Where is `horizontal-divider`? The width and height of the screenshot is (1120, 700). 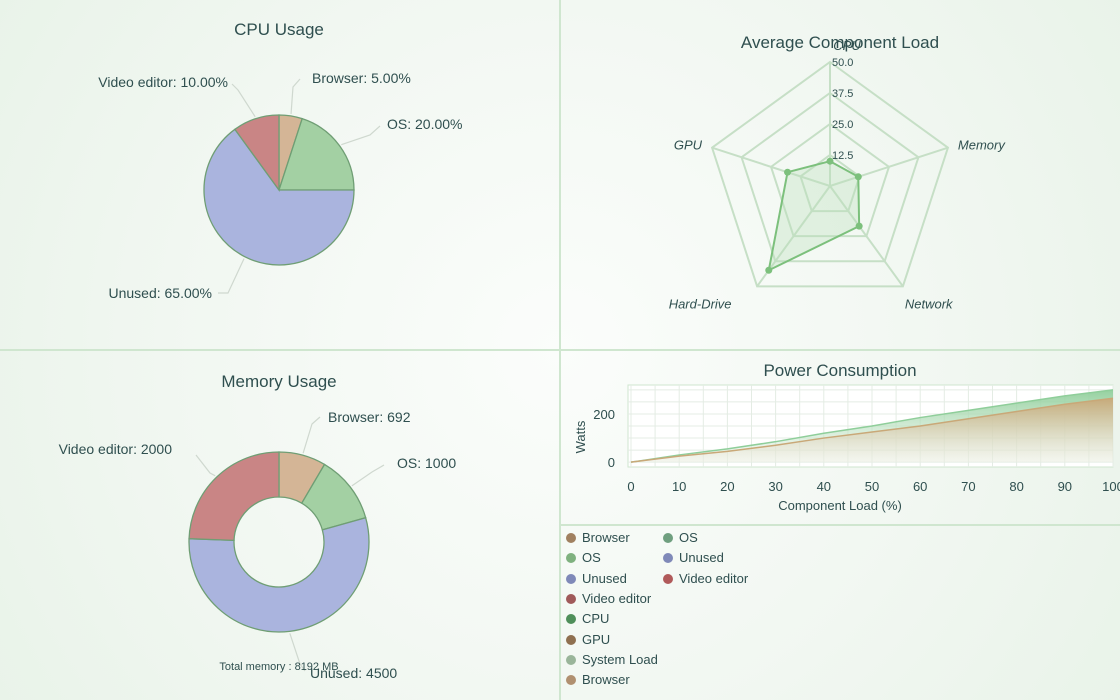 horizontal-divider is located at coordinates (560, 350).